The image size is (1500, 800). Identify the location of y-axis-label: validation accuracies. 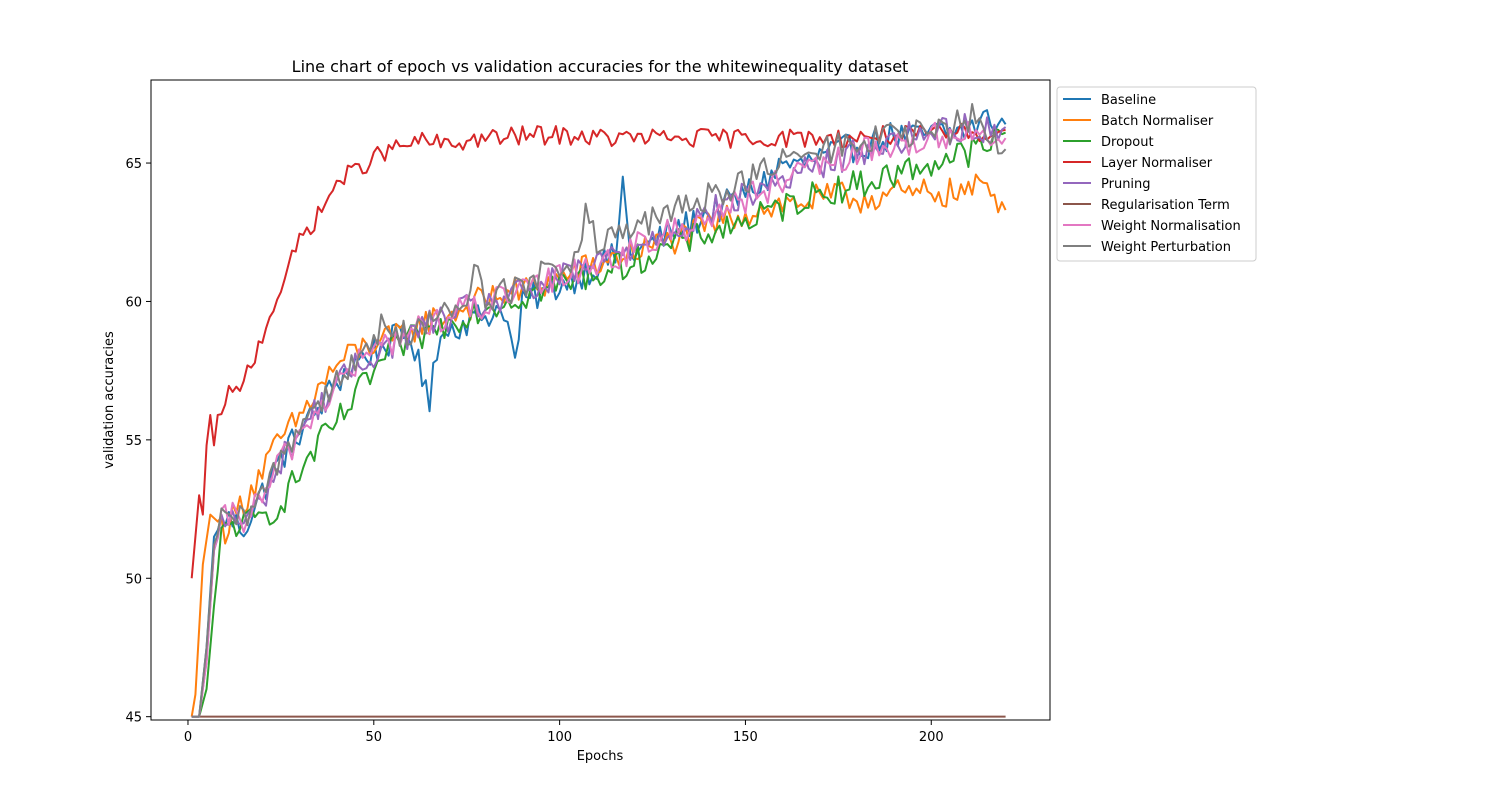
(109, 400).